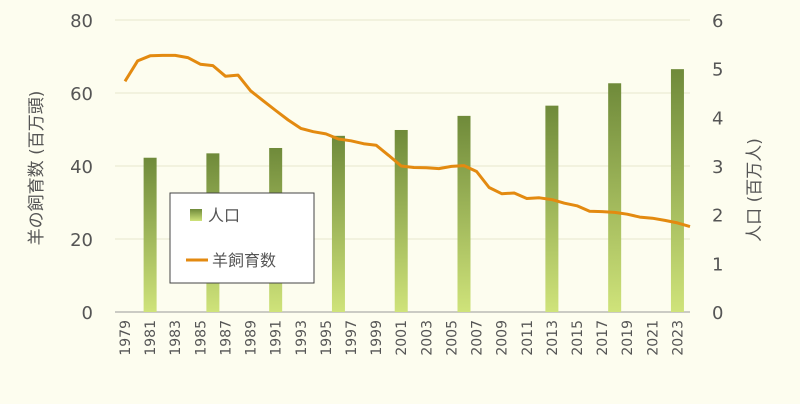 The image size is (800, 404). I want to click on x-tick-label: 1979, so click(126, 338).